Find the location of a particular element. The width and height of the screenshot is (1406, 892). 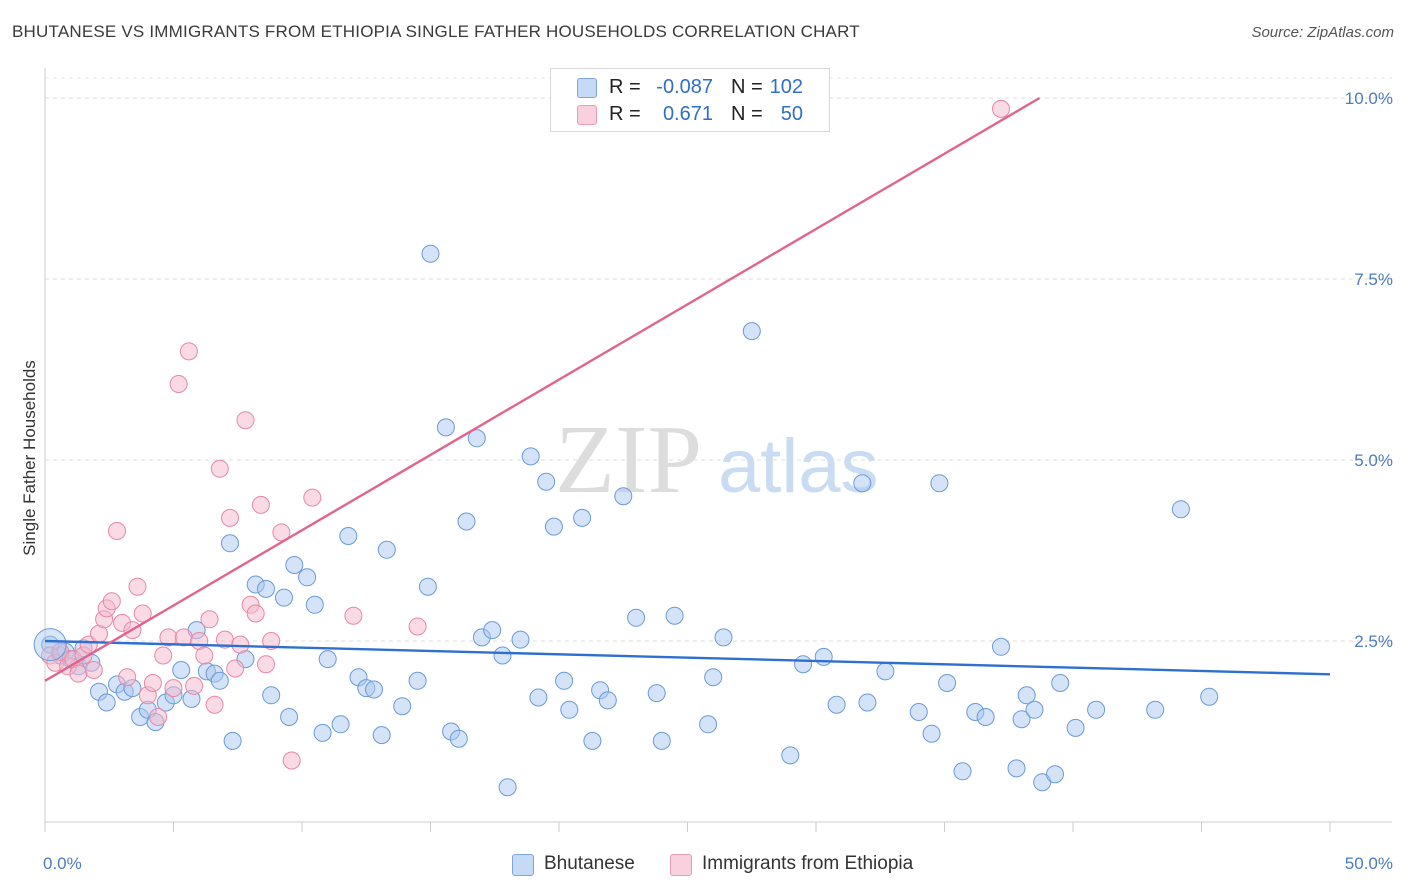

trend-line-bhutanese is located at coordinates (687, 657).